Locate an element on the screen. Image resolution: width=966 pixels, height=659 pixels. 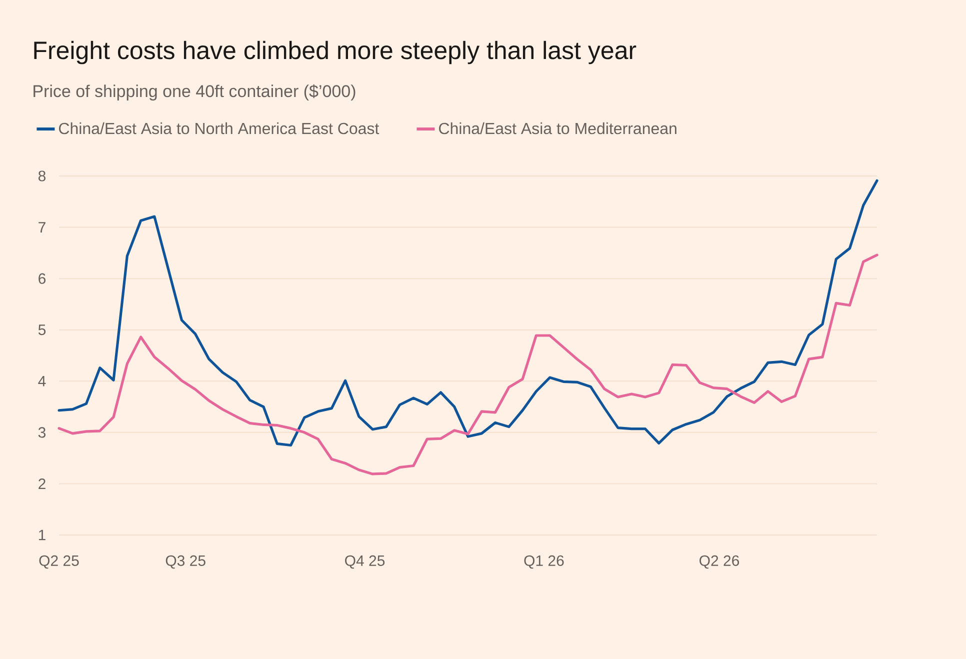
chart-subtitle: Price of shipping one 40ft container ($’000) is located at coordinates (195, 92).